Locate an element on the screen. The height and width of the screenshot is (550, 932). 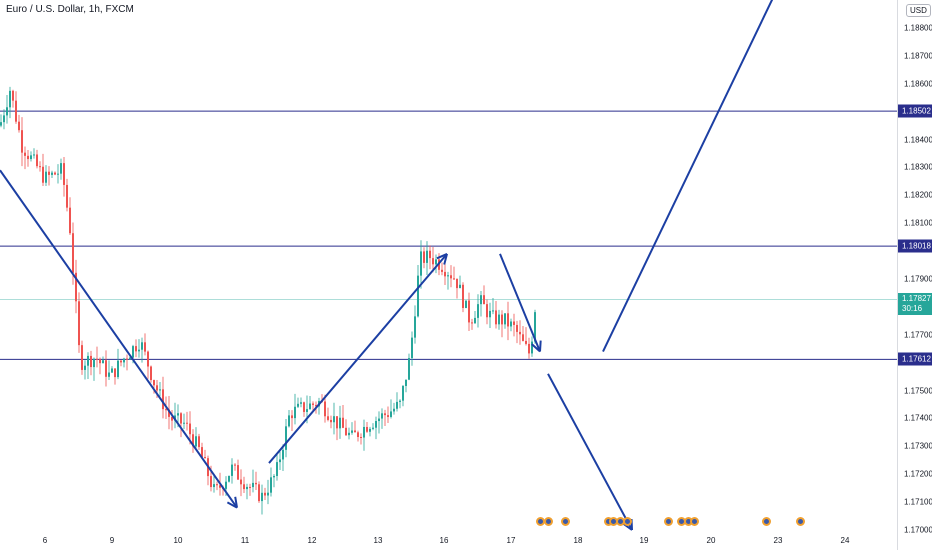
price-tick: 1.17100 is located at coordinates (918, 502).